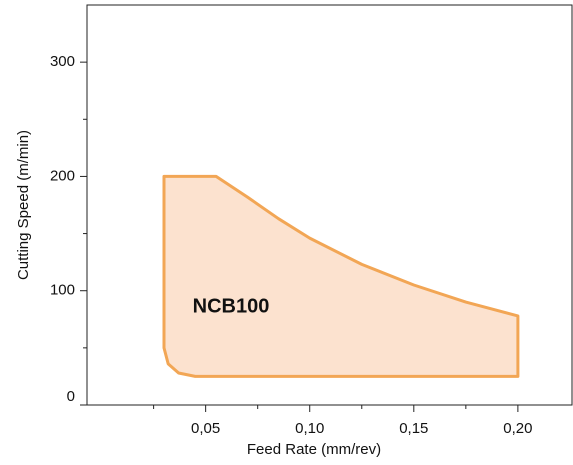 The image size is (573, 465). Describe the element at coordinates (517, 428) in the screenshot. I see `x-tick-label: 0,20` at that location.